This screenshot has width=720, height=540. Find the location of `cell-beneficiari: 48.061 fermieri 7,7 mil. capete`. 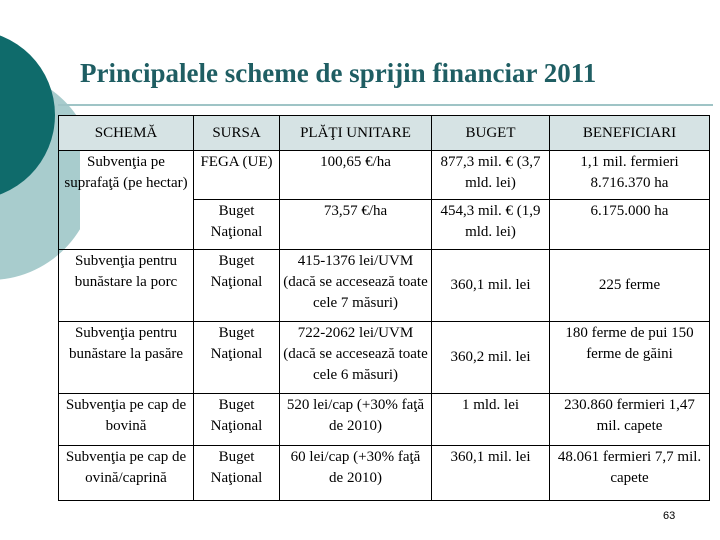

cell-beneficiari: 48.061 fermieri 7,7 mil. capete is located at coordinates (629, 473).